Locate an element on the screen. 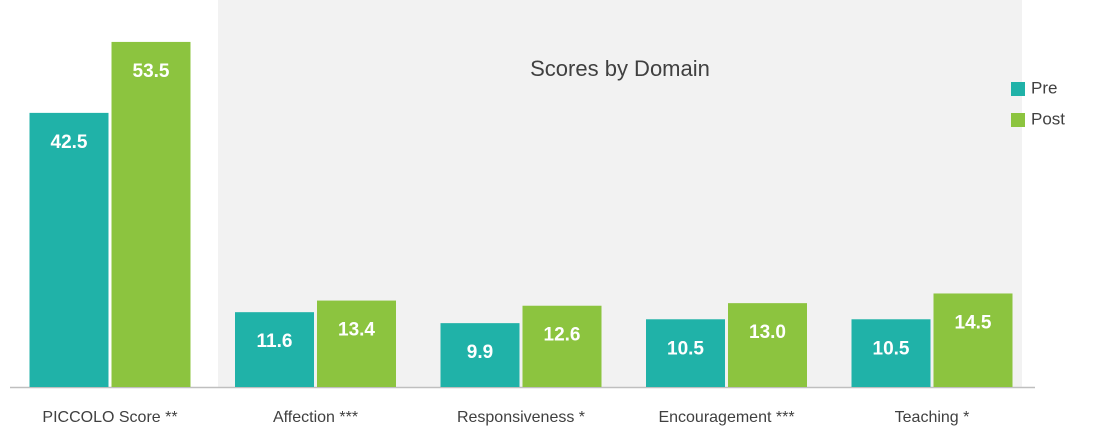 Image resolution: width=1116 pixels, height=436 pixels. value-label: 13.4 is located at coordinates (356, 330).